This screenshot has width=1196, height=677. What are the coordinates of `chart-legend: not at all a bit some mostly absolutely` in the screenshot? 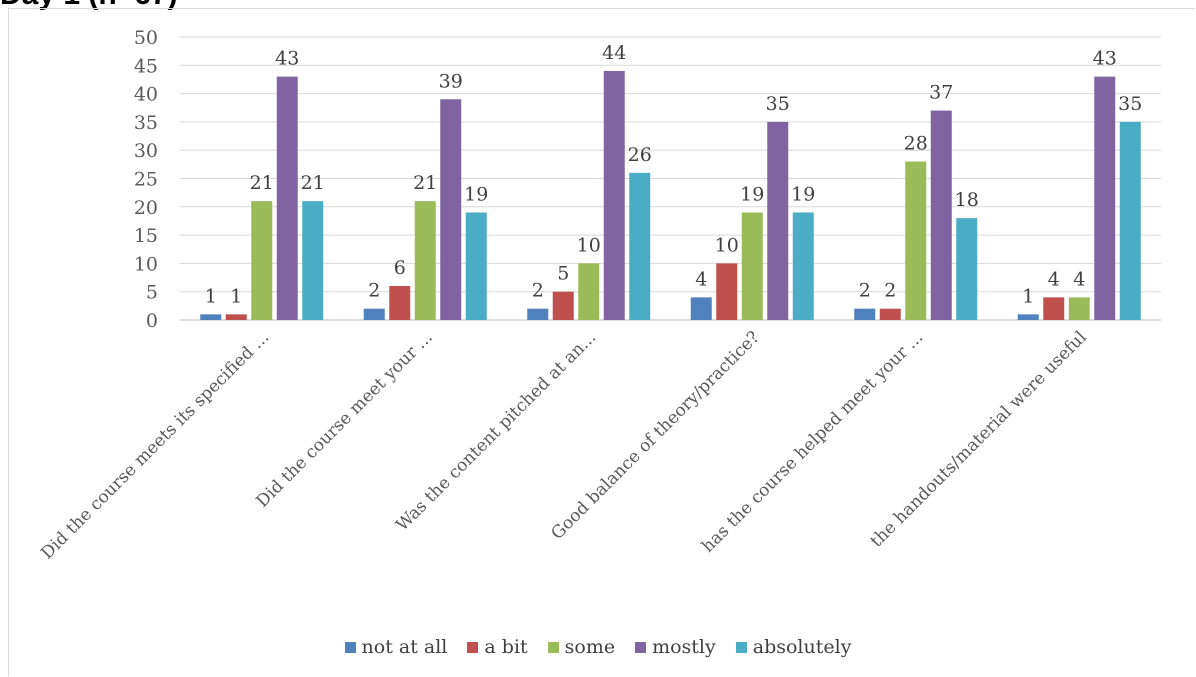 It's located at (598, 647).